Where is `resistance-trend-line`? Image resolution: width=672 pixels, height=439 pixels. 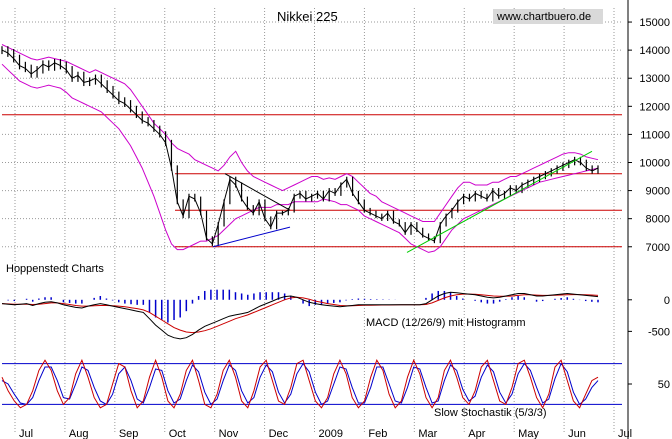 resistance-trend-line is located at coordinates (257, 192).